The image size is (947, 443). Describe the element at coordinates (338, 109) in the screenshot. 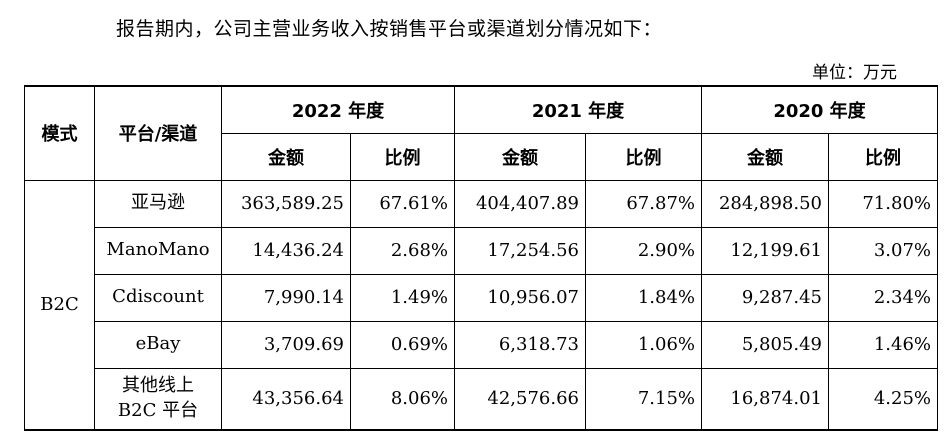

I see `header-year-2022: 2022 年度` at that location.